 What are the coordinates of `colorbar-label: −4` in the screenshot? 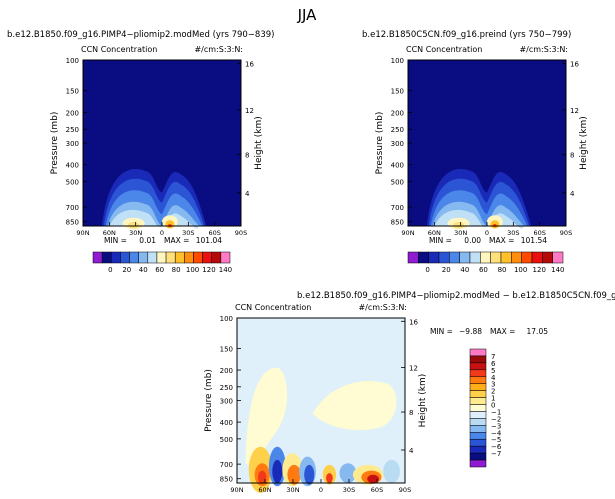 It's located at (496, 433).